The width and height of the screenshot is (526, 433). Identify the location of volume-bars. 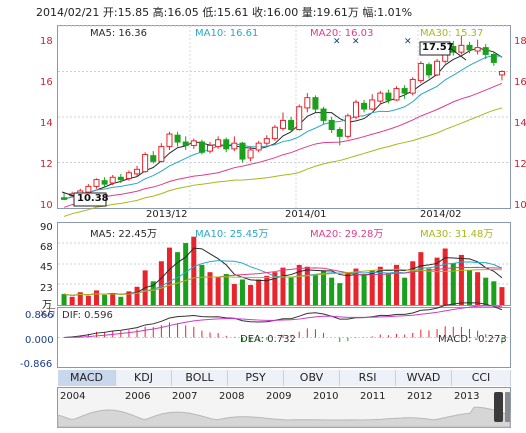
(283, 270).